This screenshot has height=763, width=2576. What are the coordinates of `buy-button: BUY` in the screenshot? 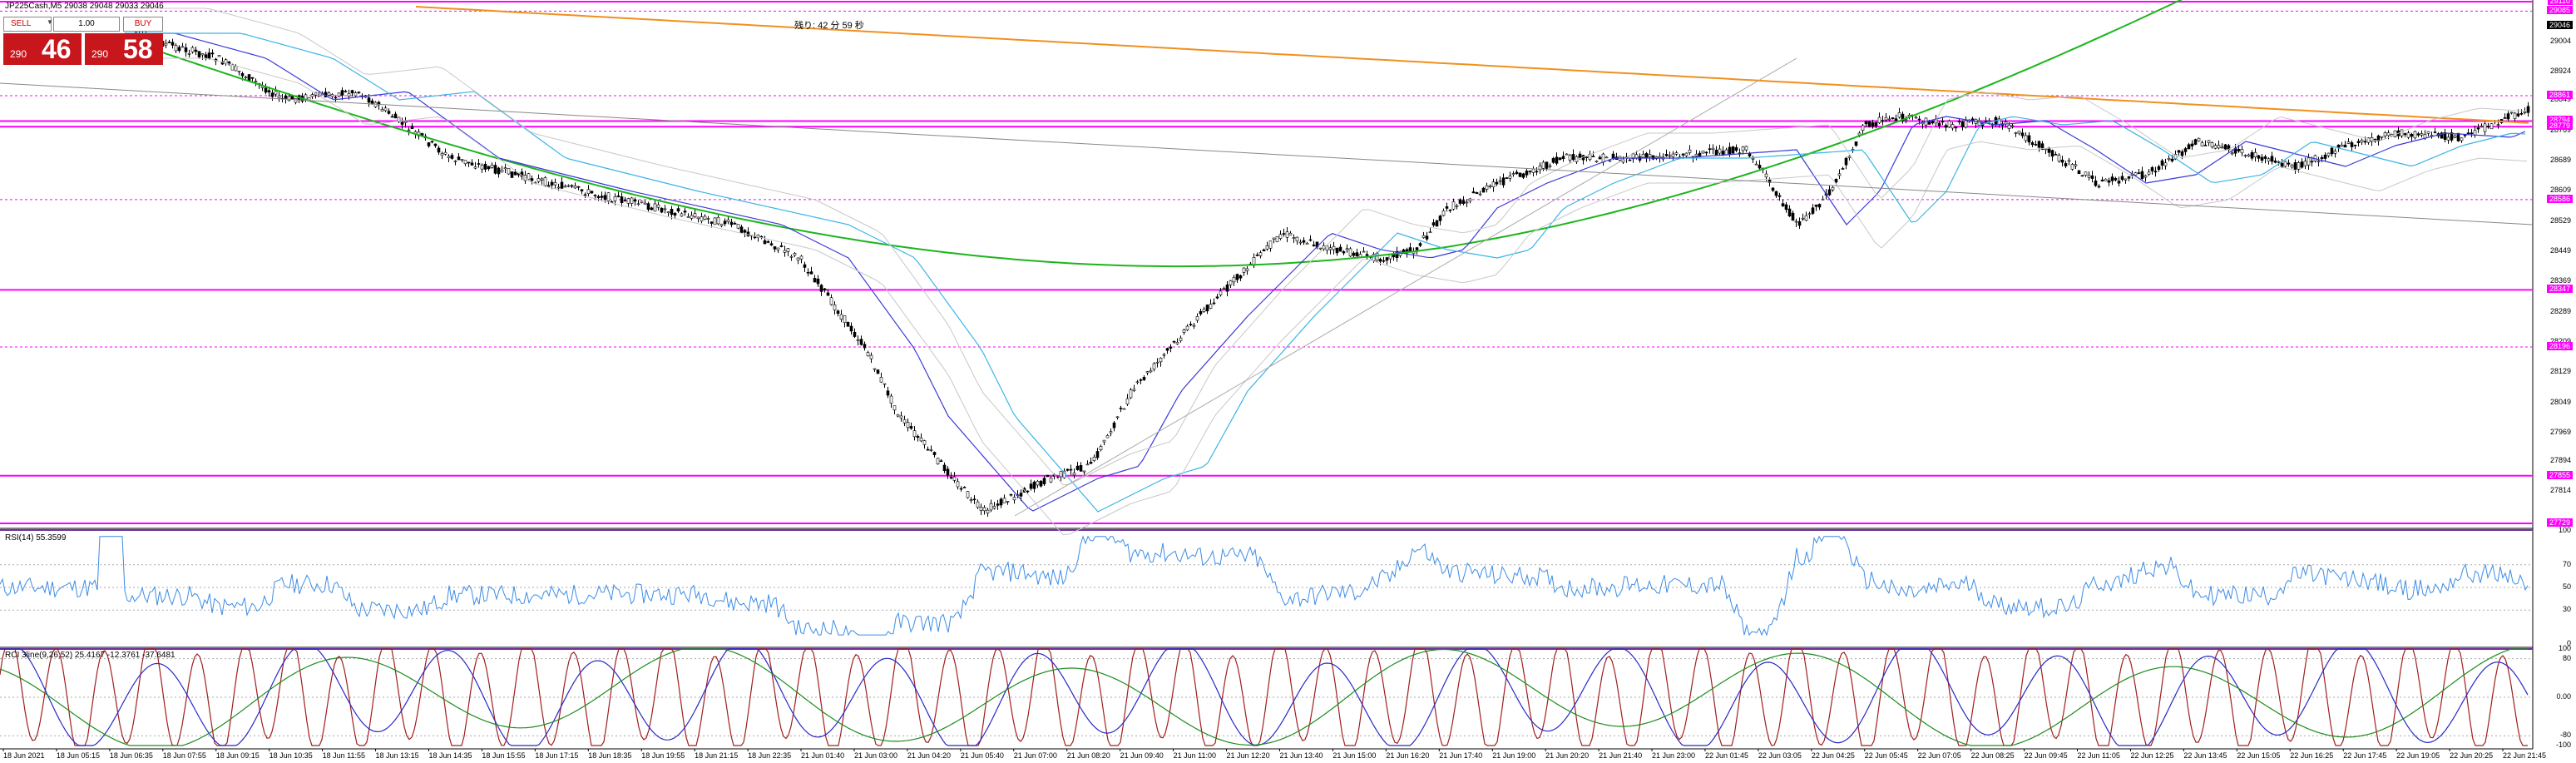 It's located at (143, 24).